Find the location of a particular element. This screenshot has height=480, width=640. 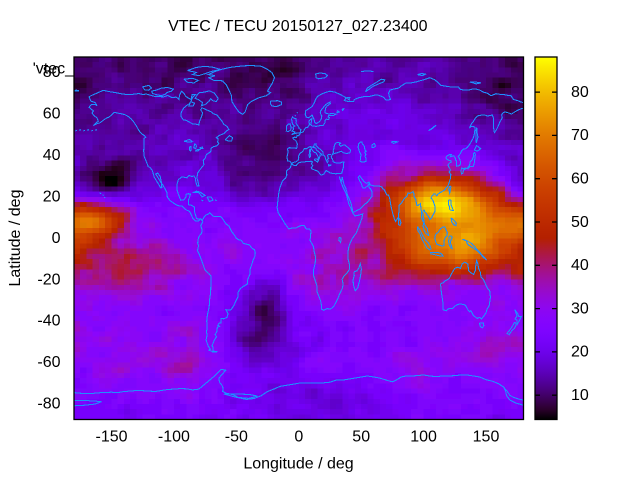

svg-text: 'vtec_ is located at coordinates (54, 69).